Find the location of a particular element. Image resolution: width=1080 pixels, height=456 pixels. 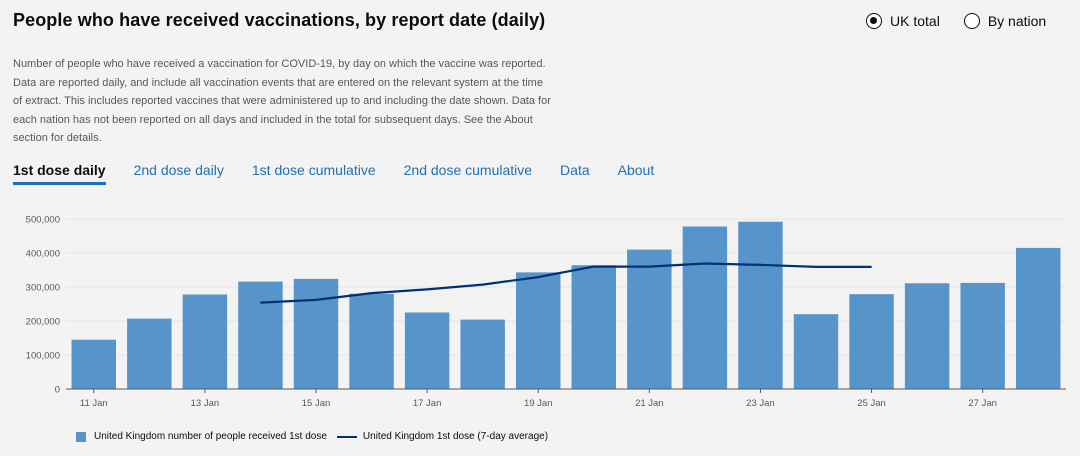

tab-about: About is located at coordinates (636, 170).